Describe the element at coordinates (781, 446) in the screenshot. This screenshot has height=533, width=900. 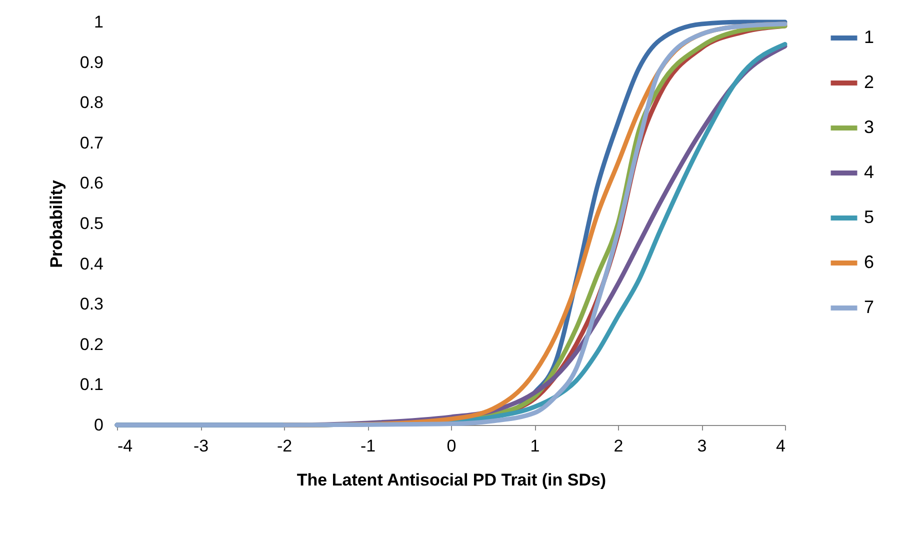
I see `x-tick-label: 4` at that location.